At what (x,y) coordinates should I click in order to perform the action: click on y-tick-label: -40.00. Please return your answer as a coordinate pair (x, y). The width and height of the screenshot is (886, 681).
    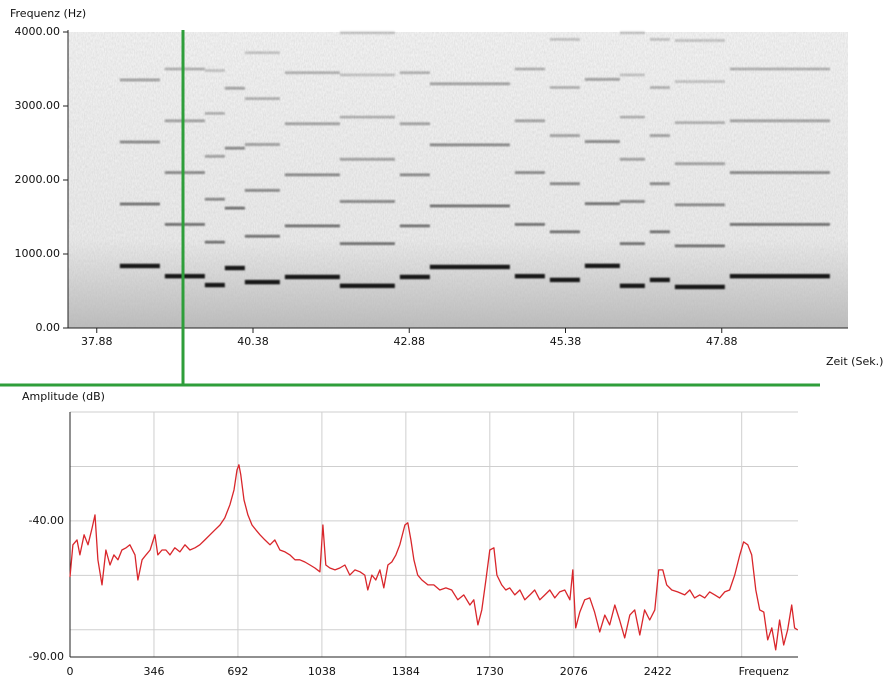
    Looking at the image, I should click on (46, 520).